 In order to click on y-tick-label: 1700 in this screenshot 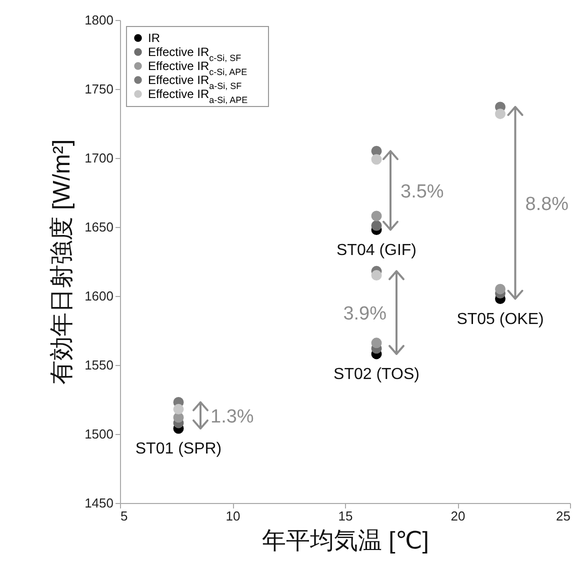, I will do `click(99, 158)`.